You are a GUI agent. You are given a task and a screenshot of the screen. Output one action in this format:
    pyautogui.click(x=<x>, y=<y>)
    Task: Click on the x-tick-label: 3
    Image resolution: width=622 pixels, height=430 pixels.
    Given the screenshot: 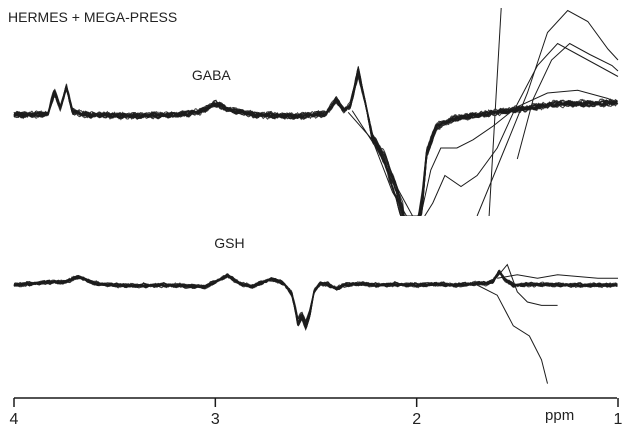 What is the action you would take?
    pyautogui.click(x=215, y=419)
    